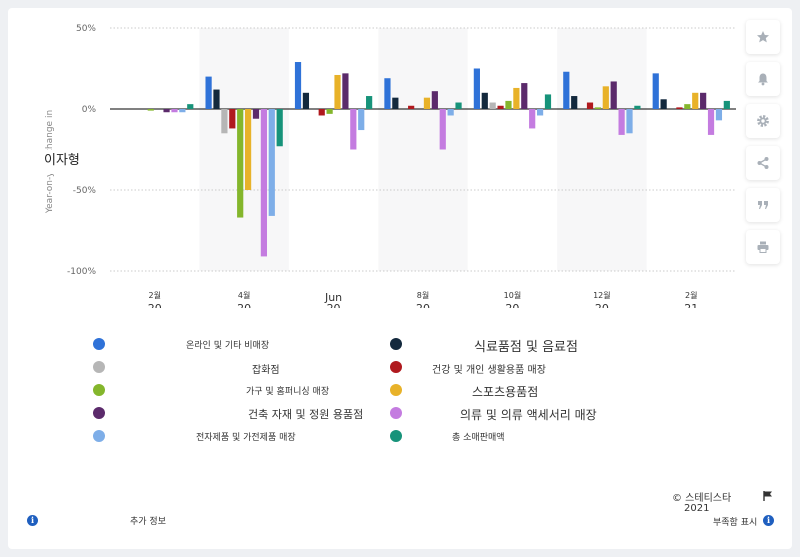 Image resolution: width=800 pixels, height=557 pixels. I want to click on cite-button, so click(763, 205).